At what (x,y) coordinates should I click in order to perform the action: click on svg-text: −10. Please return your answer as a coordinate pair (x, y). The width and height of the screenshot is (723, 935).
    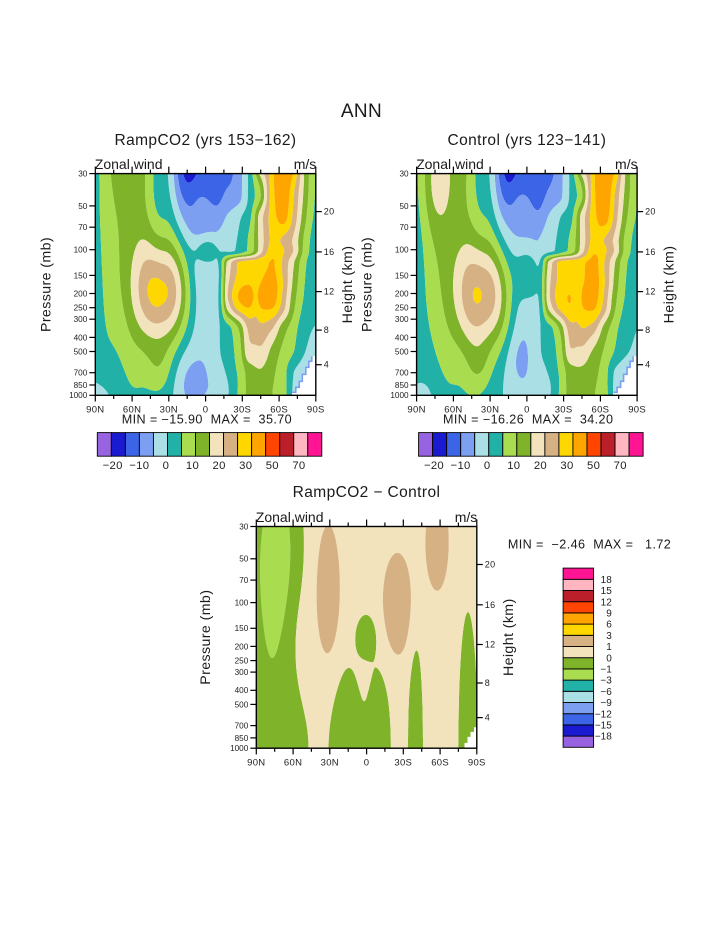
    Looking at the image, I should click on (139, 466).